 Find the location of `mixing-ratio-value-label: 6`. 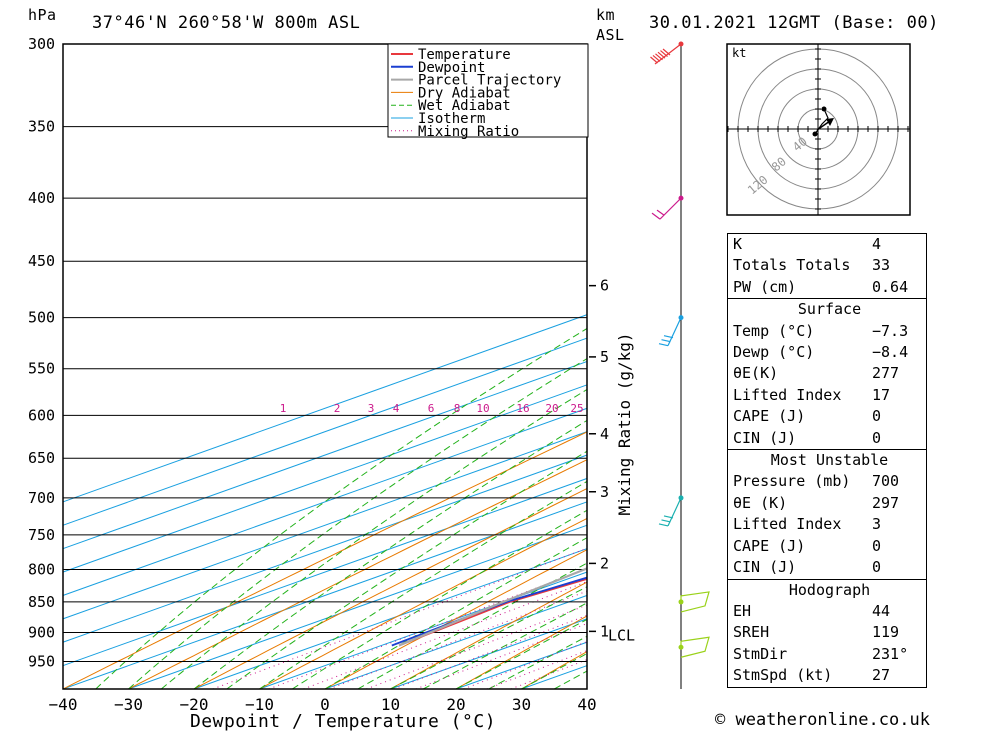

mixing-ratio-value-label: 6 is located at coordinates (431, 408).